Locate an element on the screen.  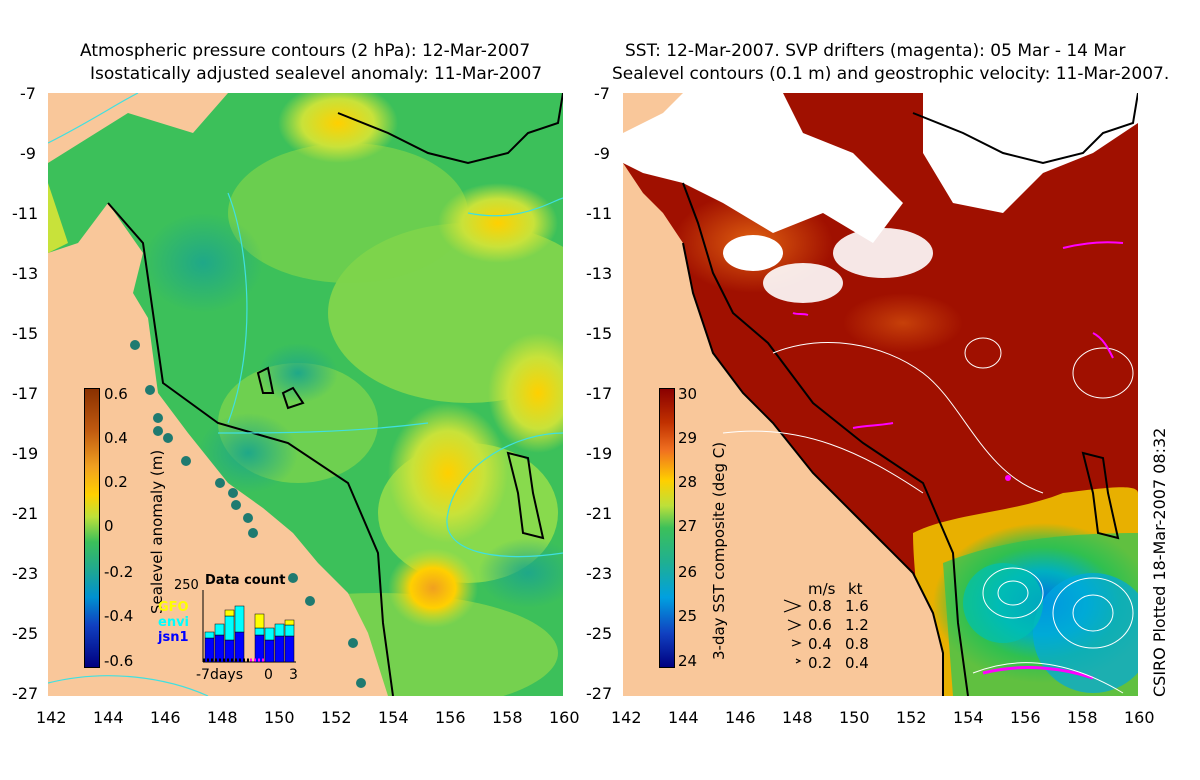
inset-x-label: -7days is located at coordinates (220, 675).